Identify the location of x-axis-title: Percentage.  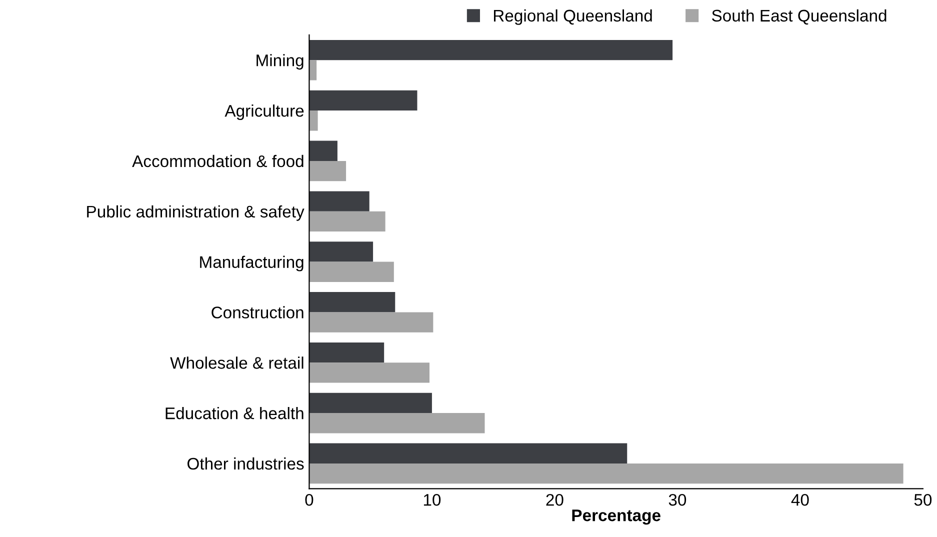
(616, 517).